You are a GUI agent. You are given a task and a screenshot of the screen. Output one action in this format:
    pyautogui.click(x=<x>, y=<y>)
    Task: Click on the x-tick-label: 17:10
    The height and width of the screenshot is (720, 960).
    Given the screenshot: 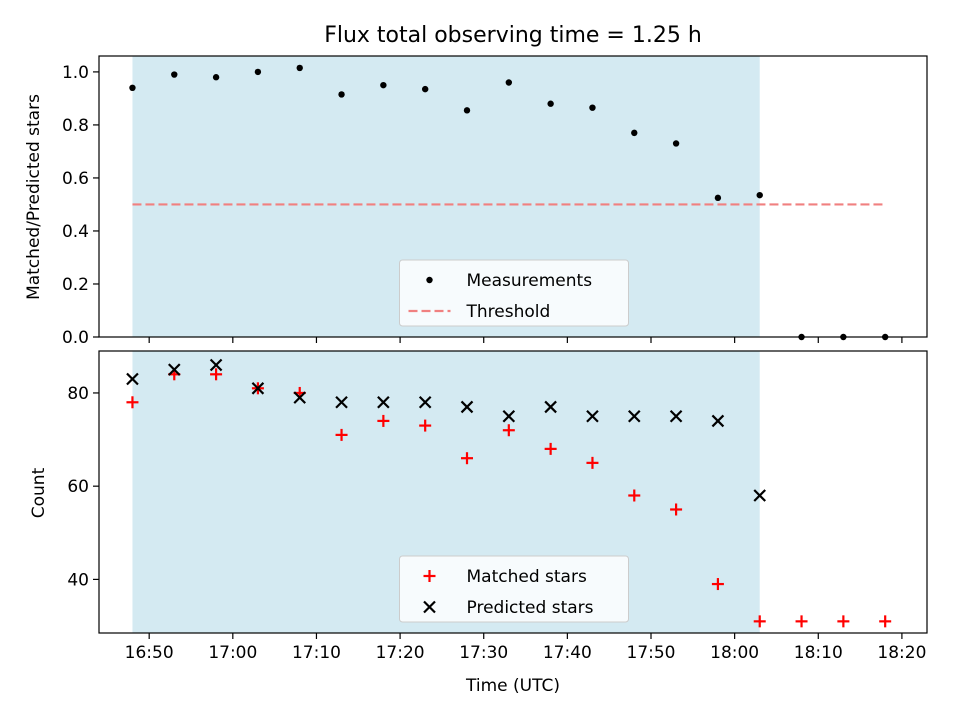 What is the action you would take?
    pyautogui.click(x=316, y=653)
    